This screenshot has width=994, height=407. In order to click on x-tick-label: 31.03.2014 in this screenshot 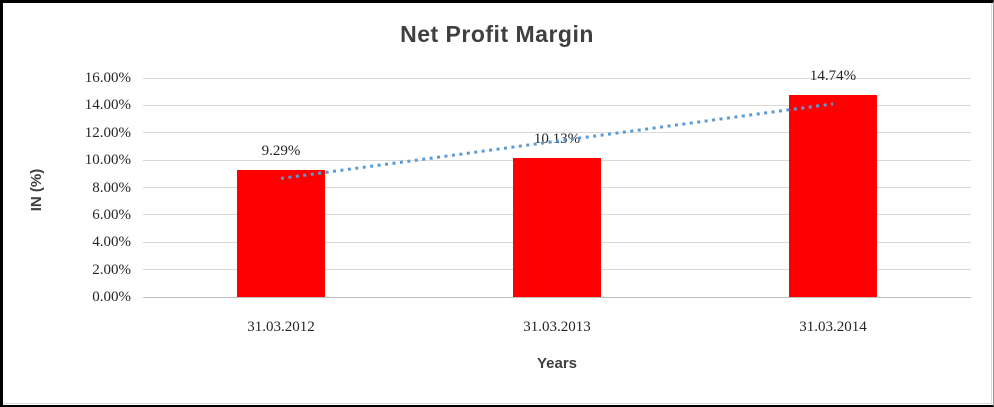, I will do `click(833, 327)`.